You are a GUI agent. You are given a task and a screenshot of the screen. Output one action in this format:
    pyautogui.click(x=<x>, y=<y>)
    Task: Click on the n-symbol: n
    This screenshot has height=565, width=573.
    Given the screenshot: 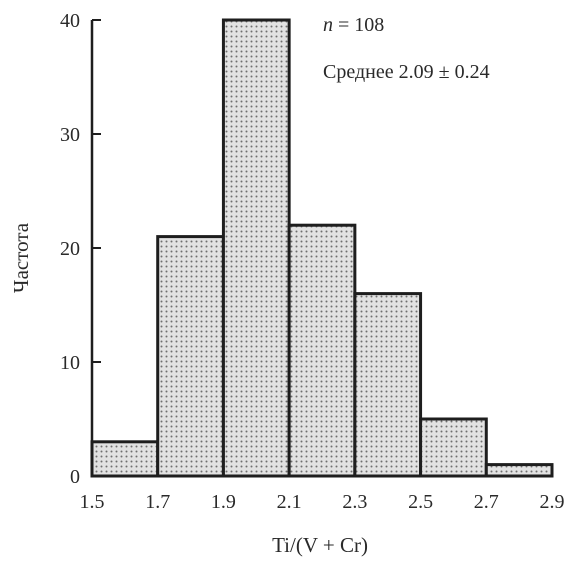 What is the action you would take?
    pyautogui.click(x=328, y=25)
    